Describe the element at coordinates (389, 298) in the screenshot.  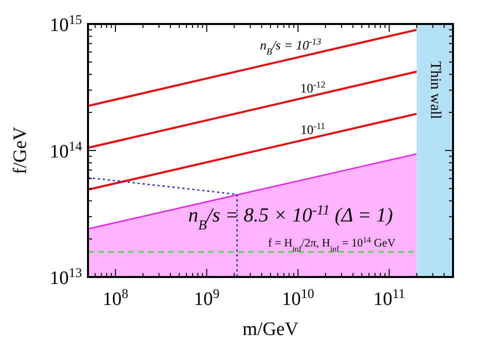
I see `x-tick-label: 10$^{11}$` at that location.